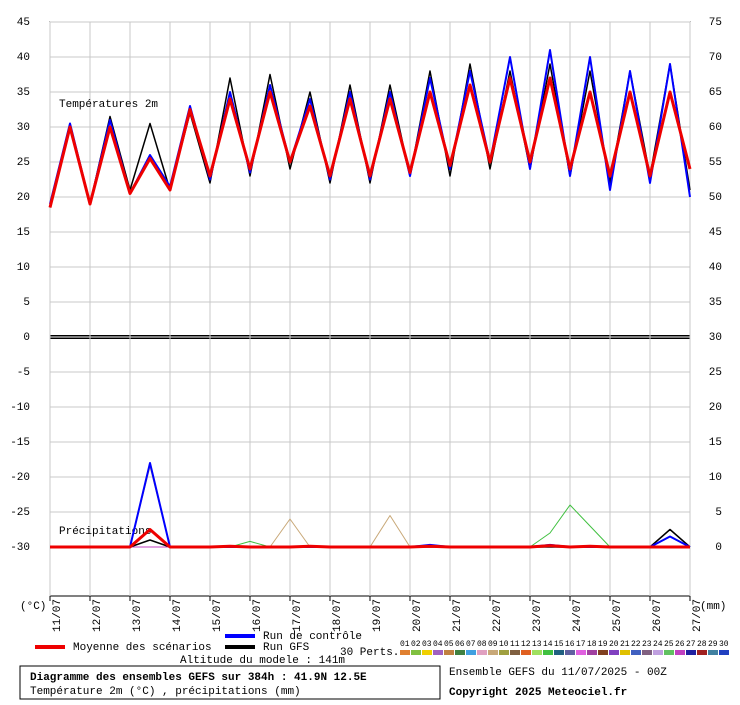 The image size is (740, 705). I want to click on y-tick-label: 15, so click(23, 233).